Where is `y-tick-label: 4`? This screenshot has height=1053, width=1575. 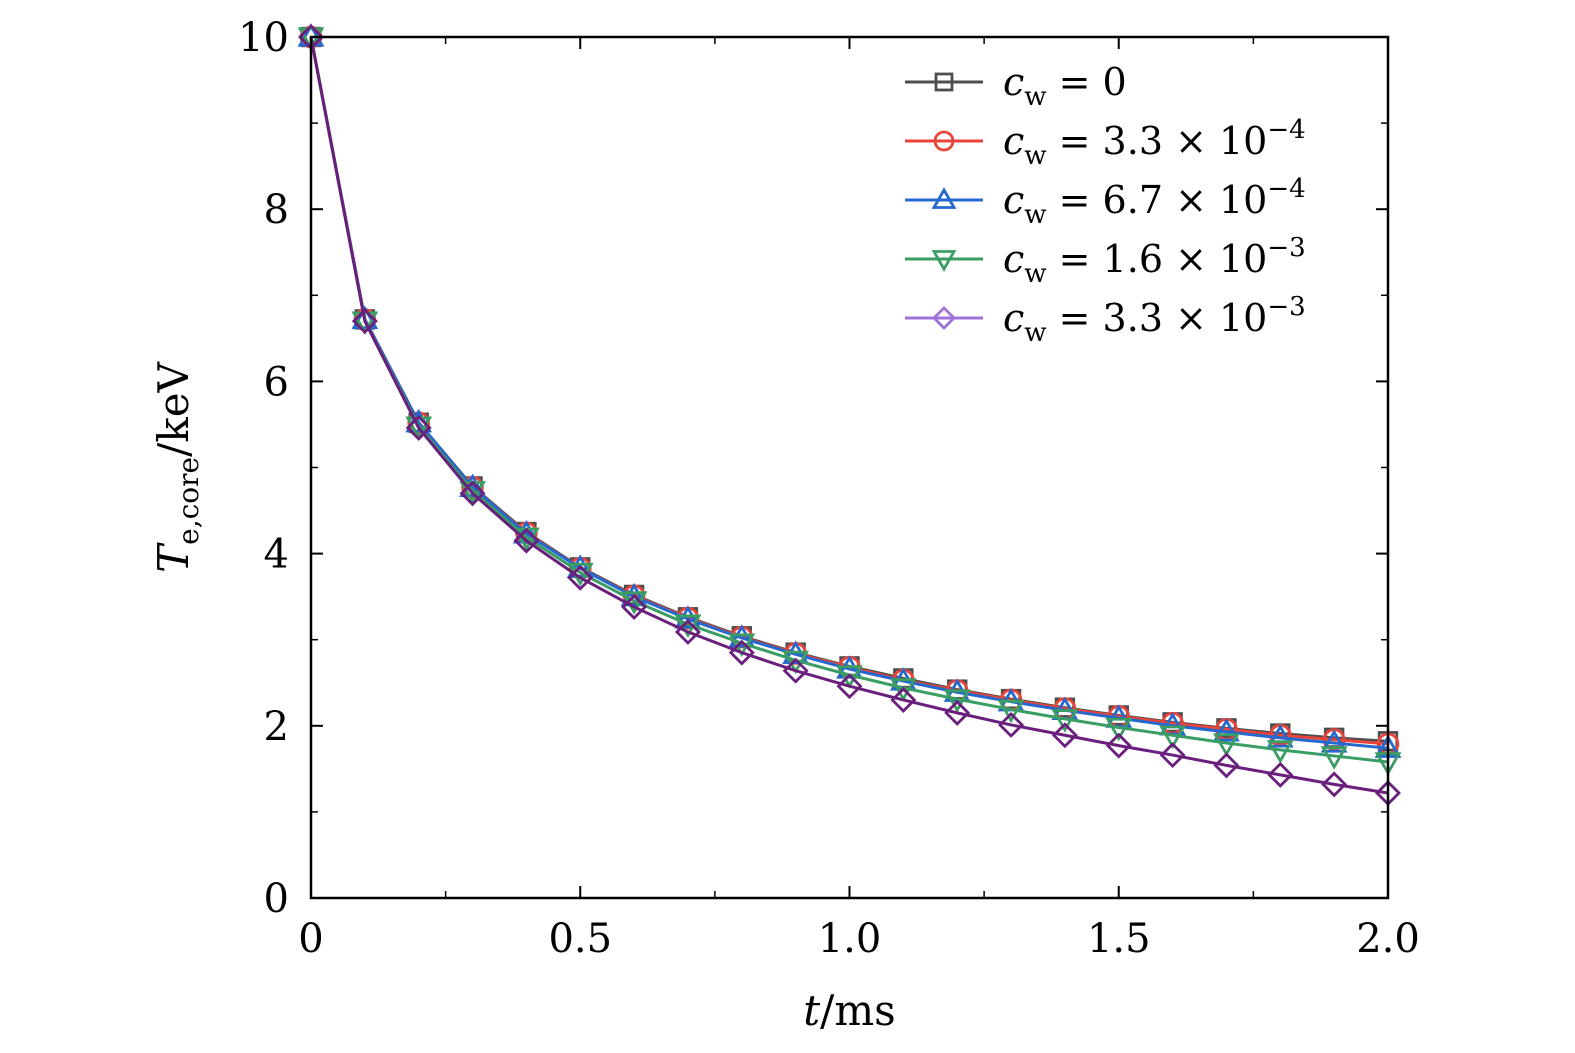 y-tick-label: 4 is located at coordinates (276, 555).